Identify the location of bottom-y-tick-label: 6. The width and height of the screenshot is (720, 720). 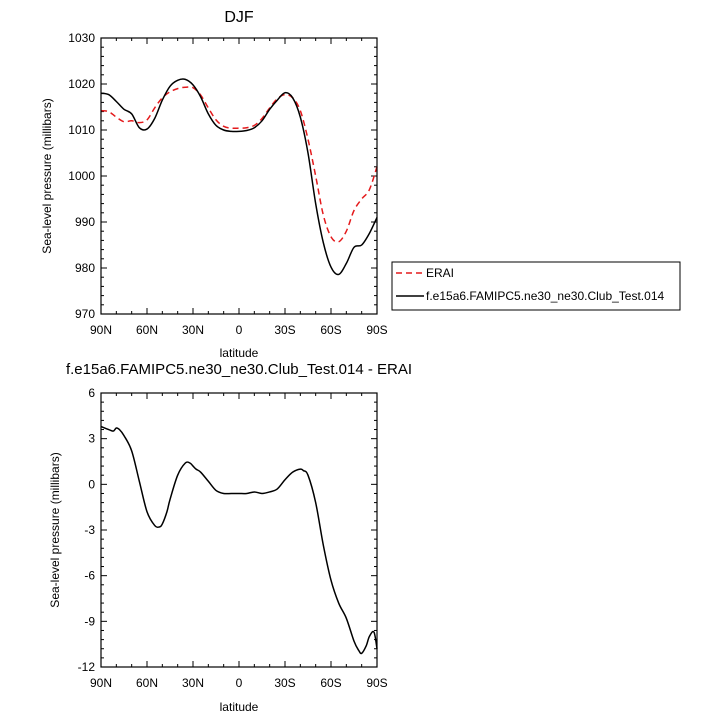
(91, 393).